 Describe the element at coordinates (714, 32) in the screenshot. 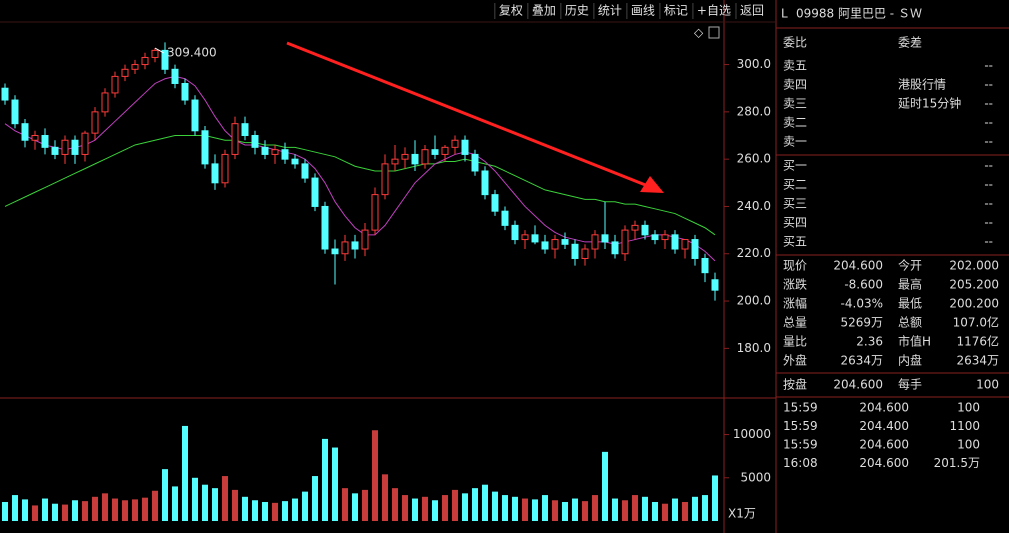

I see `icon` at that location.